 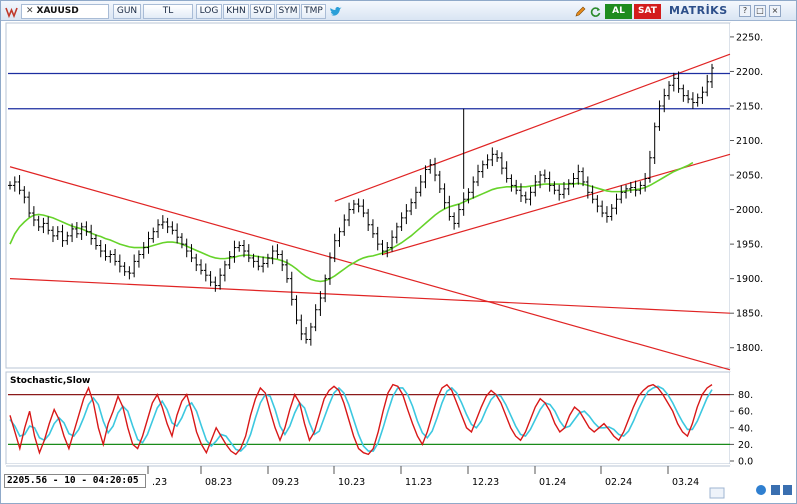 I want to click on stoch-tick-label: 20., so click(x=745, y=445).